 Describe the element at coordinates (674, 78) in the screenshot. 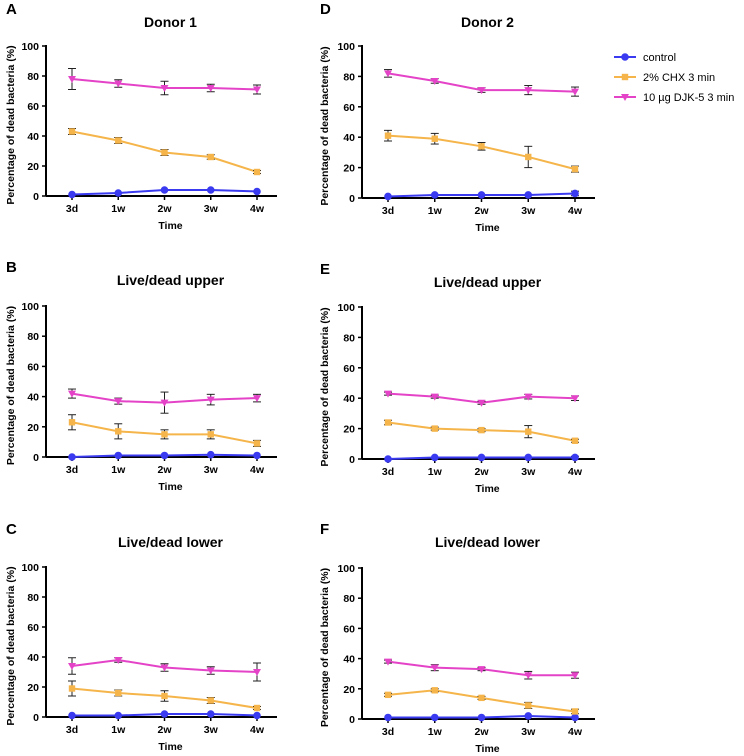

I see `legend: control 2% CHX 3 min 10 µg DJK-5 3 min` at that location.